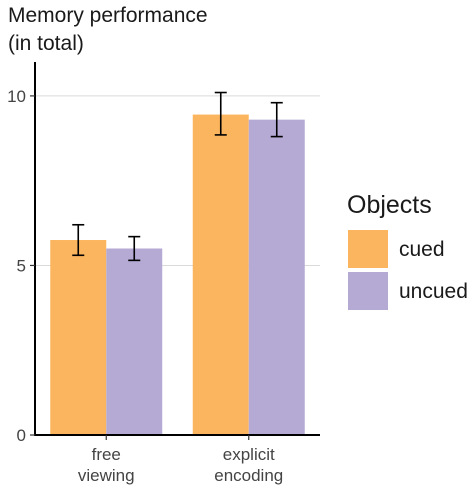 This screenshot has width=474, height=494. What do you see at coordinates (368, 291) in the screenshot?
I see `legend-key-uncued` at bounding box center [368, 291].